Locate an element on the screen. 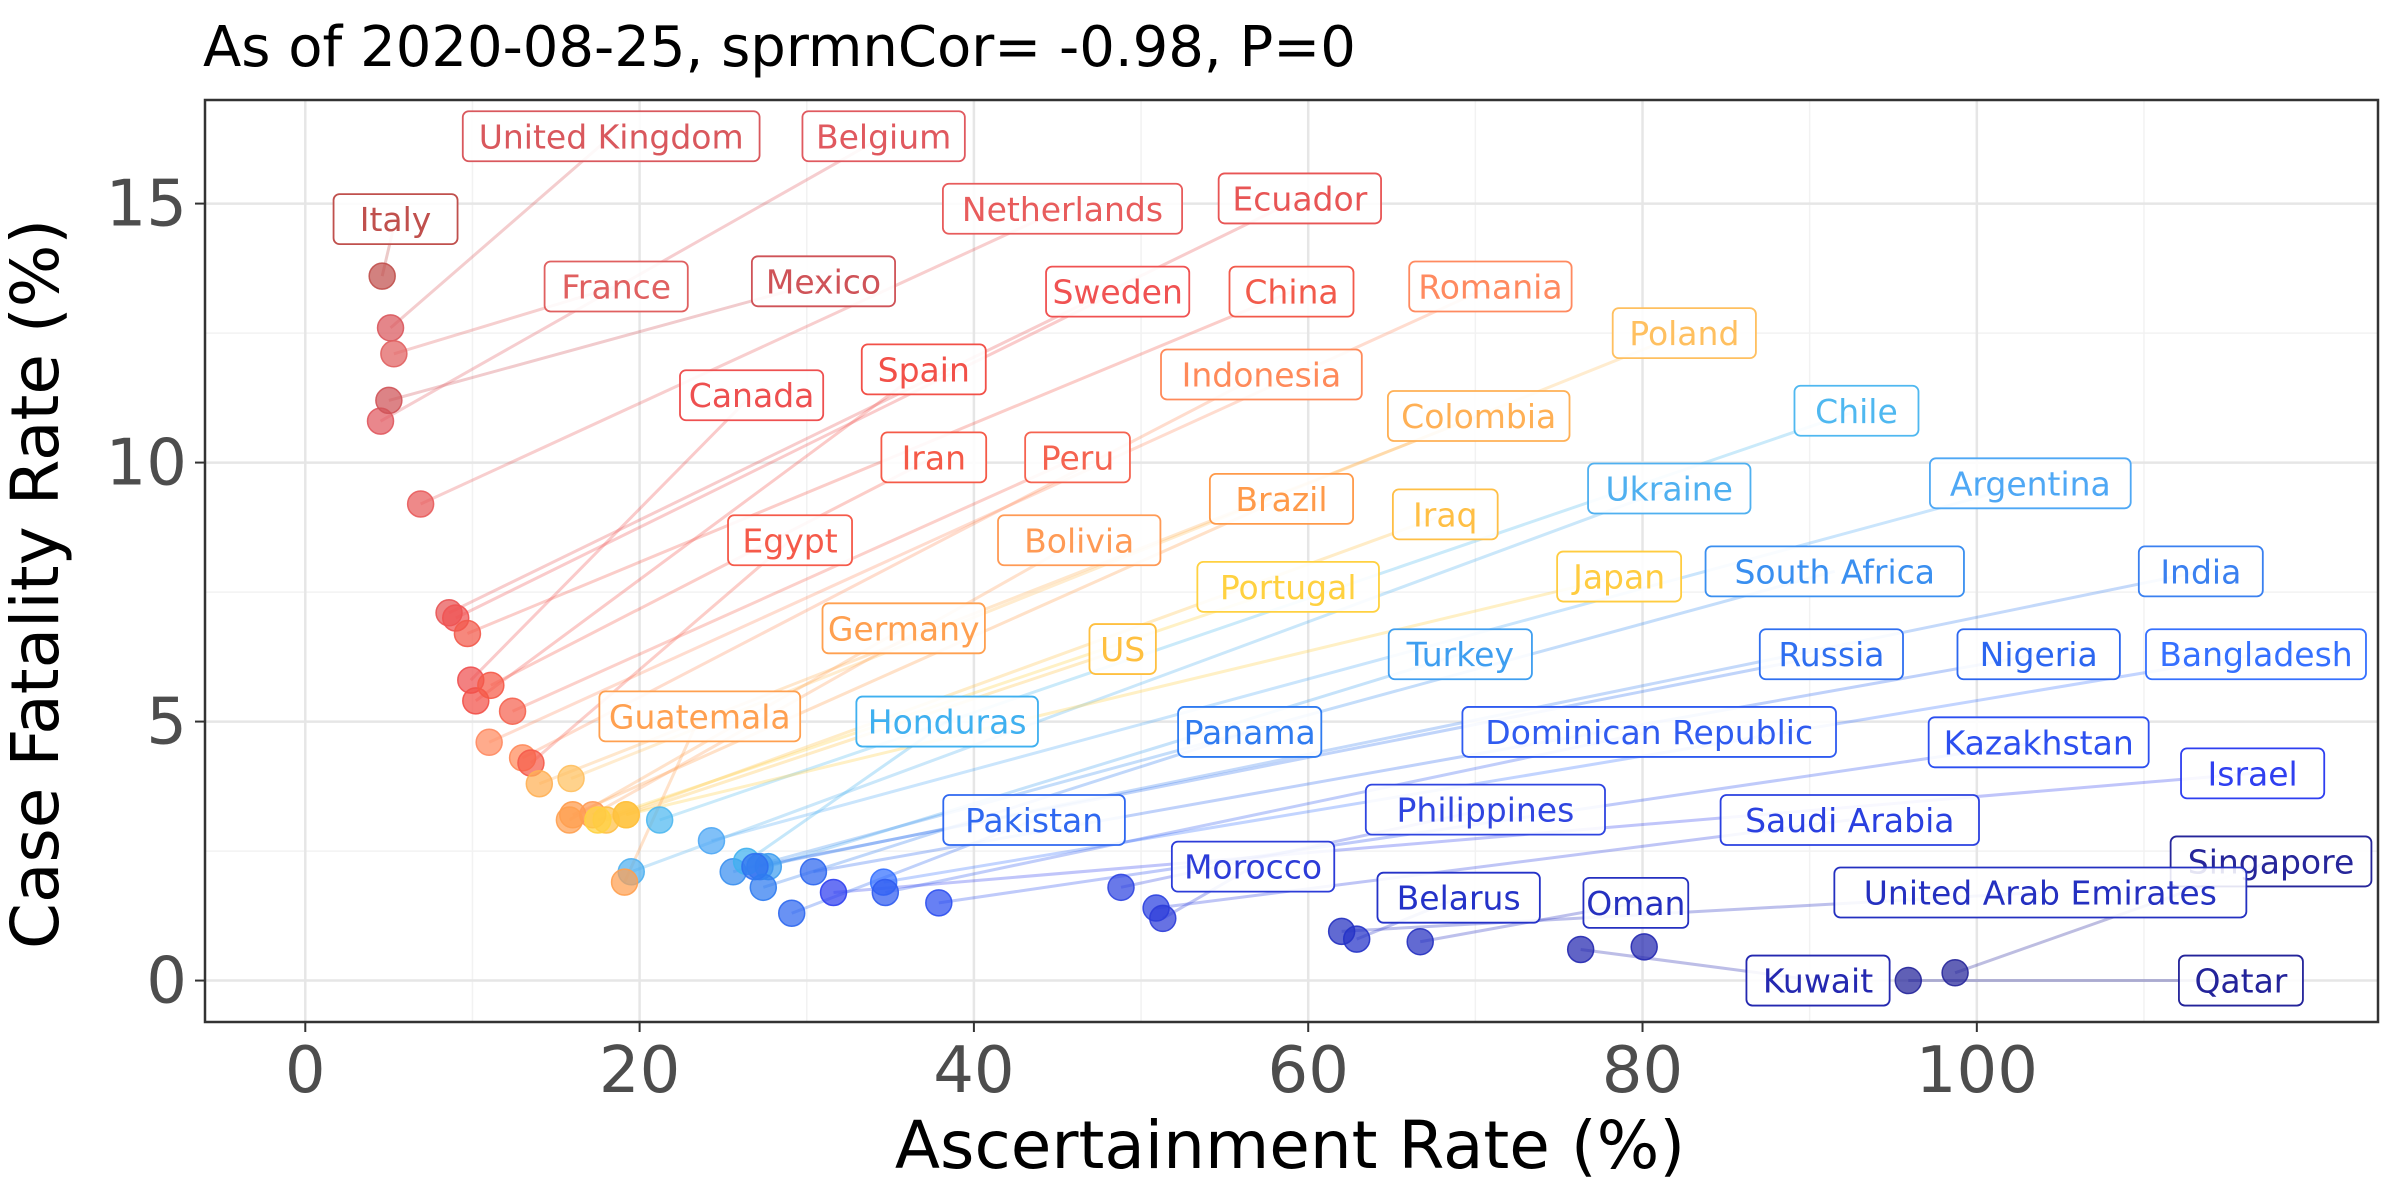 This screenshot has width=2400, height=1200. y-axis-title: Case Fatality Rate (%) is located at coordinates (37, 584).